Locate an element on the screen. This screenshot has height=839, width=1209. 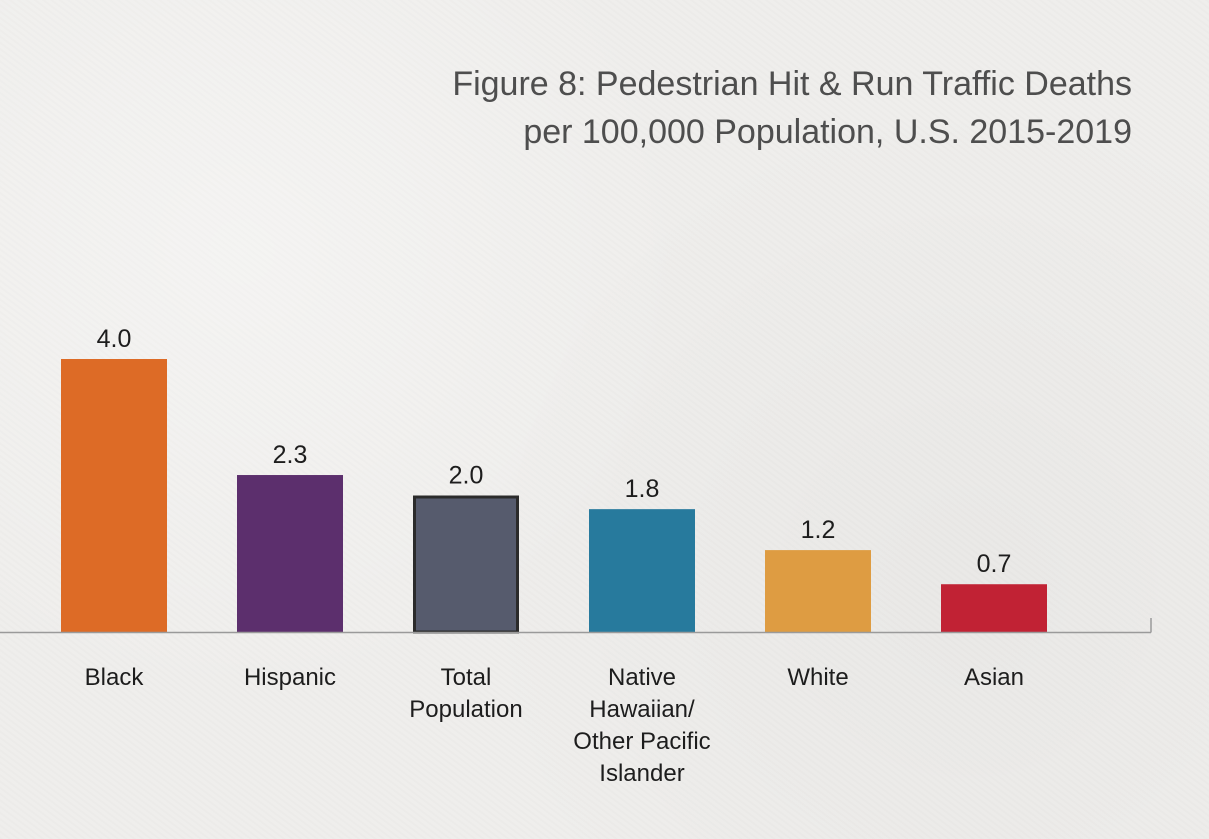
category-label-0-line-0: Black is located at coordinates (115, 677).